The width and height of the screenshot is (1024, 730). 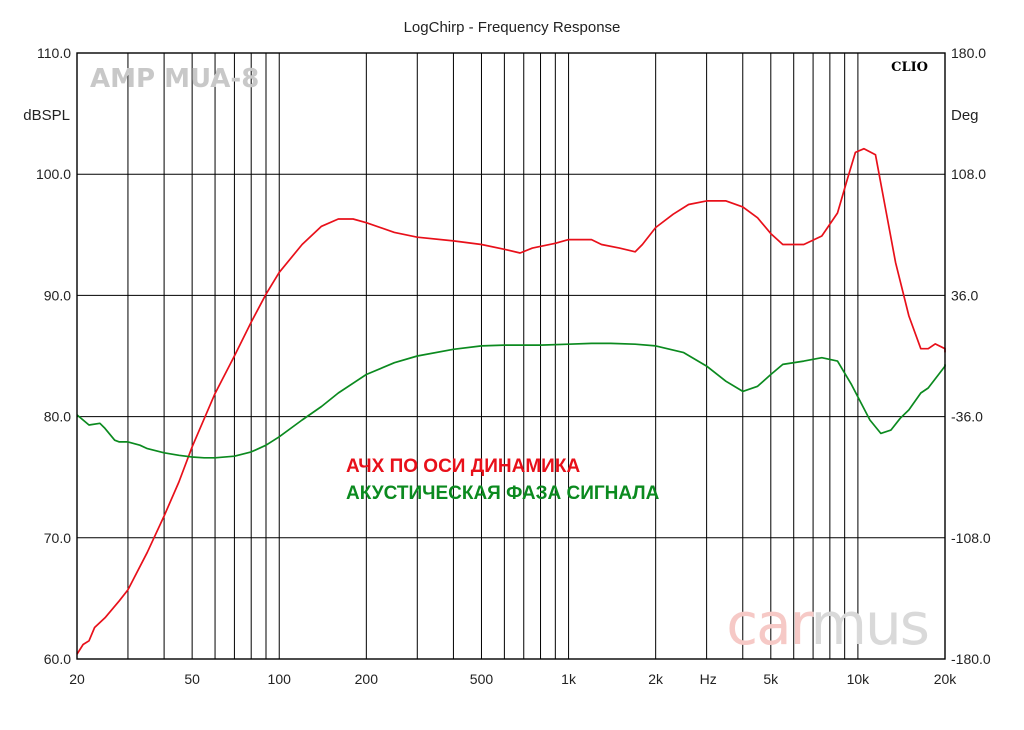 What do you see at coordinates (57, 417) in the screenshot?
I see `y-left-tick-label: 80.0` at bounding box center [57, 417].